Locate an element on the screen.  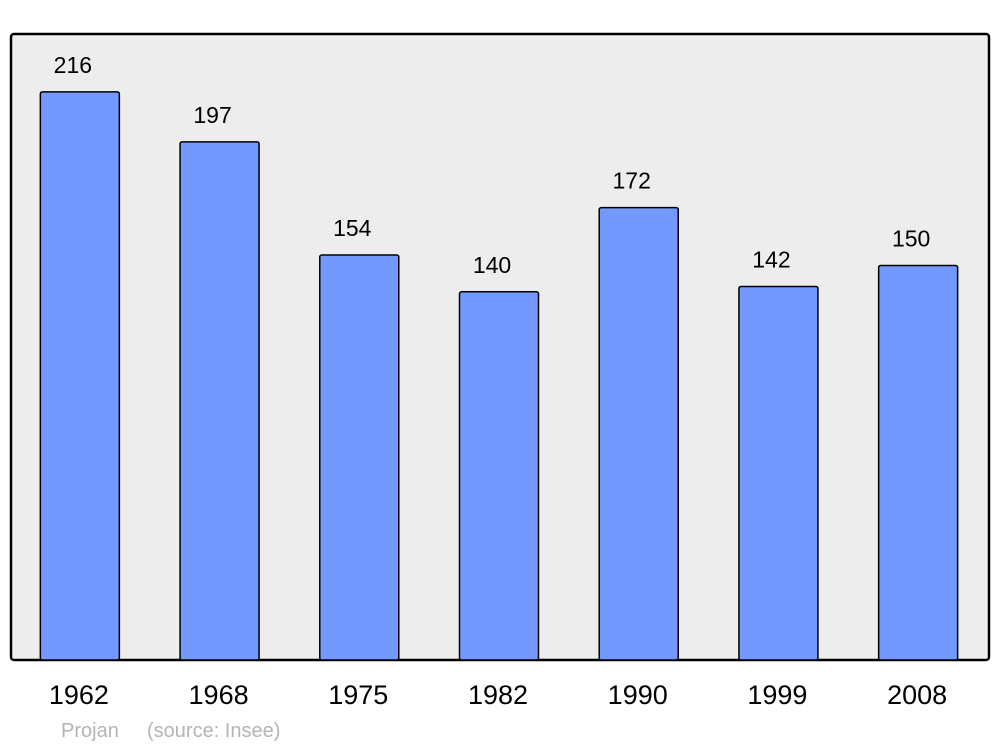
footer-source: (source: Insee) is located at coordinates (213, 731).